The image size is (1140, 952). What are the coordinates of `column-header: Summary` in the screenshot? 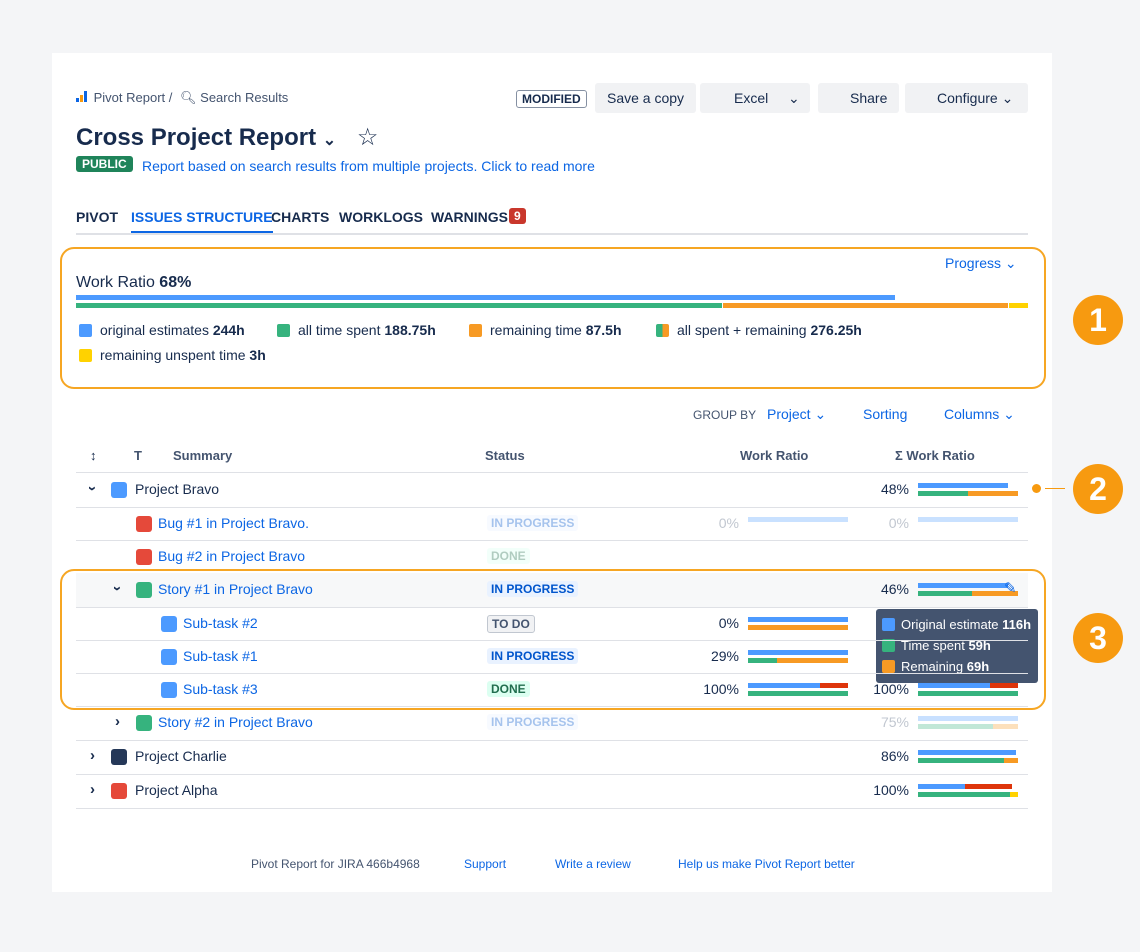 It's located at (203, 455).